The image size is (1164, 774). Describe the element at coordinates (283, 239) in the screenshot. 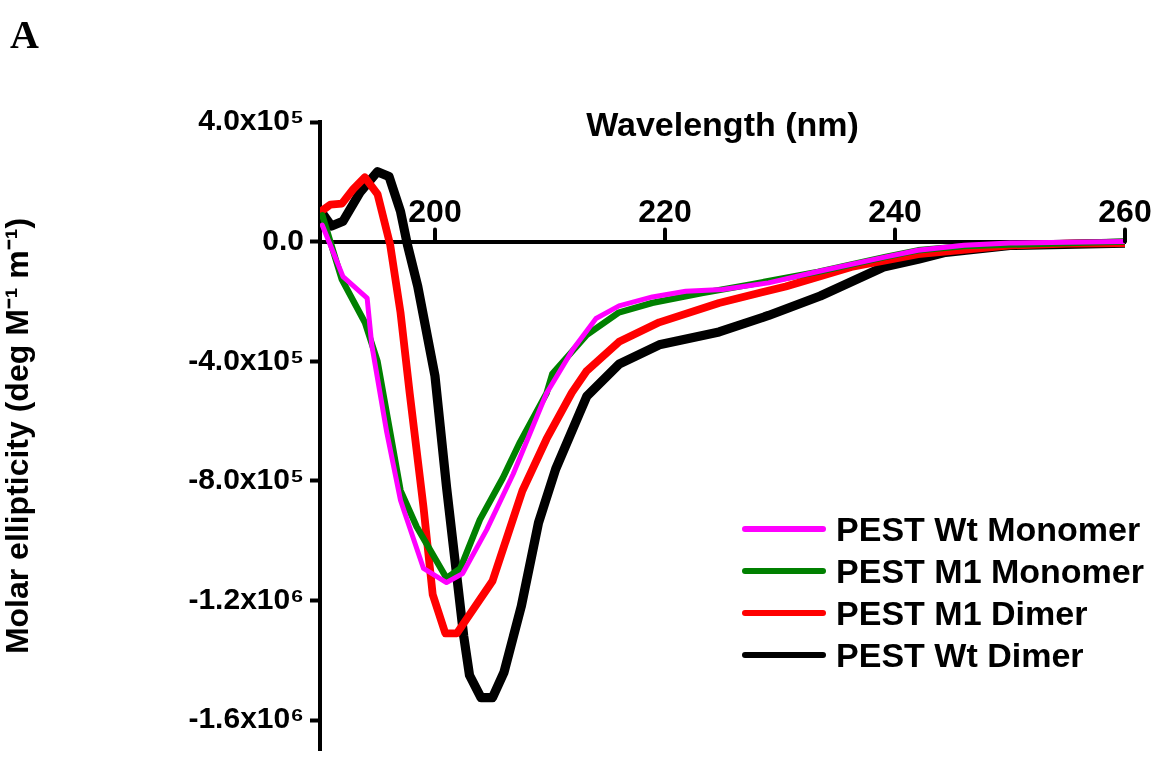

I see `y-tick-label: 0.0` at that location.